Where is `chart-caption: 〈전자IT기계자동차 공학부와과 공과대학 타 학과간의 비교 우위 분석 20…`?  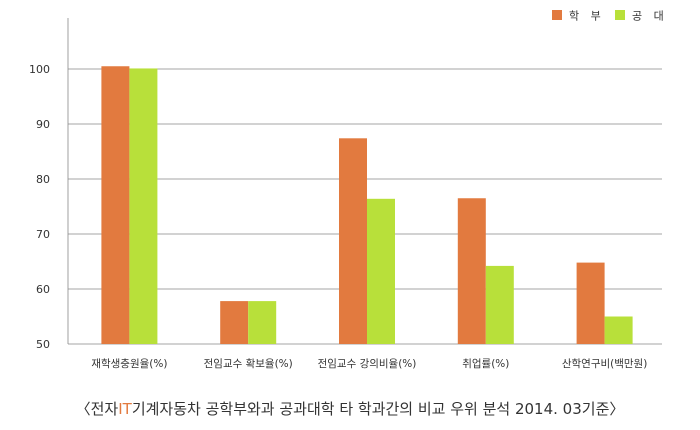
chart-caption: 〈전자IT기계자동차 공학부와과 공과대학 타 학과간의 비교 우위 분석 20… is located at coordinates (350, 408).